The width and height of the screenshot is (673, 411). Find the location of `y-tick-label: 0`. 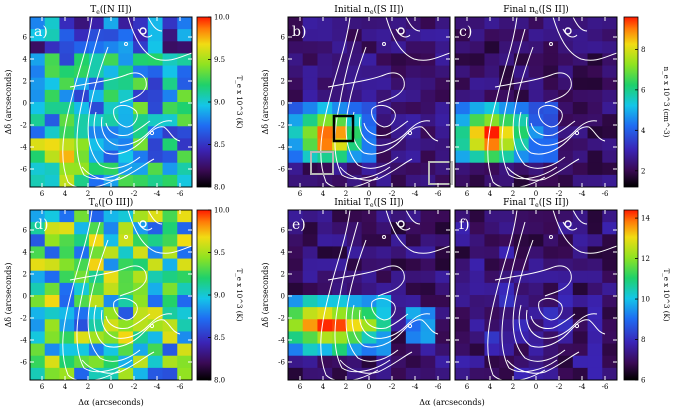

y-tick-label: 0 is located at coordinates (25, 104).